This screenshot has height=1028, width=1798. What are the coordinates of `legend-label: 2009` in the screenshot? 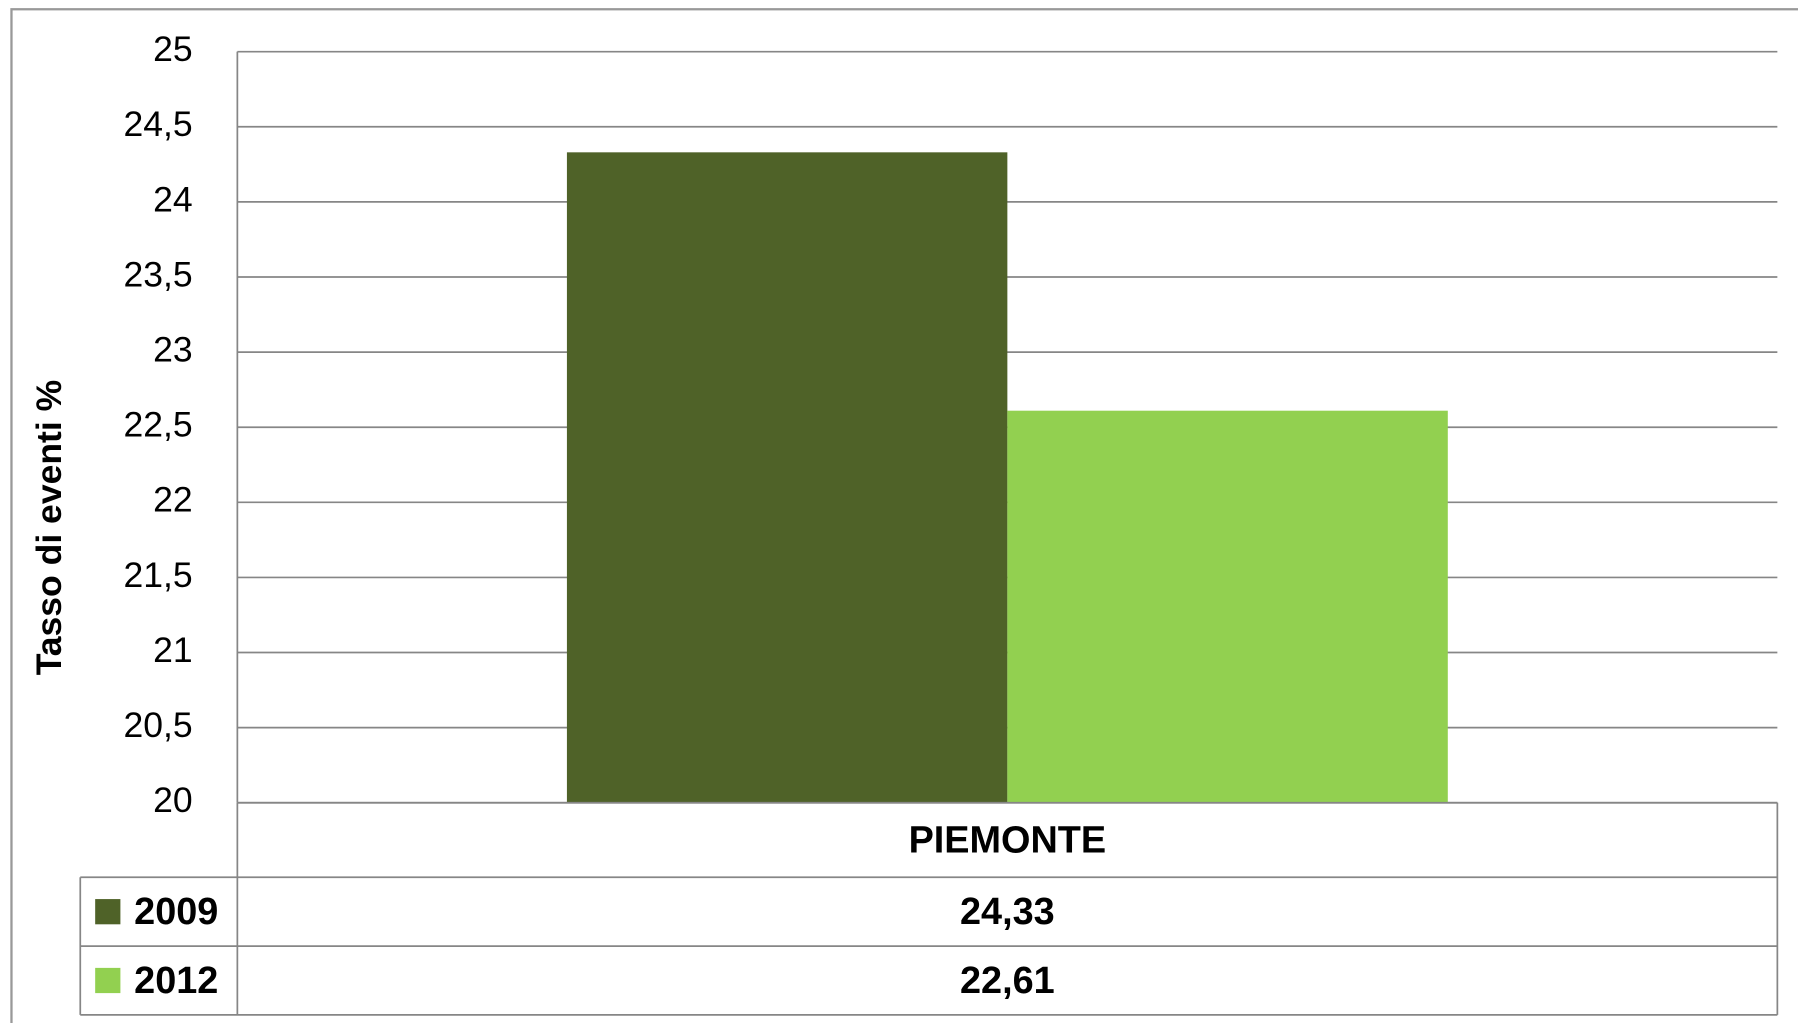 It's located at (176, 912).